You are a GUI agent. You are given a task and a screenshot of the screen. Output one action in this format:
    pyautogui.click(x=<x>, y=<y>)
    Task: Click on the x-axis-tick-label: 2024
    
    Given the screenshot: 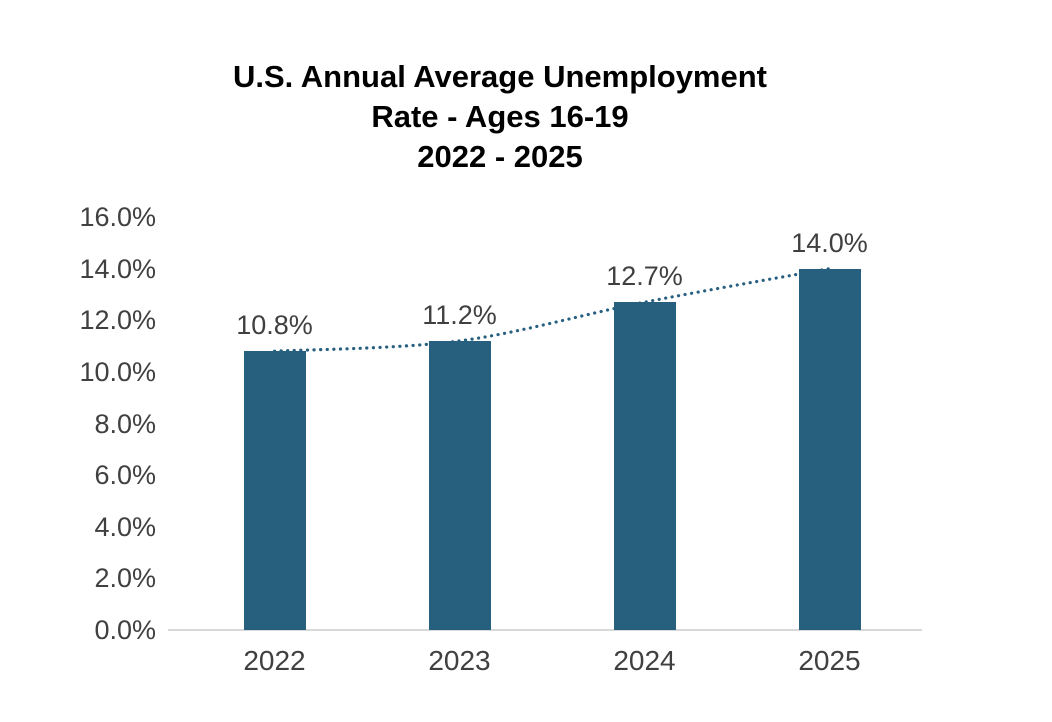 What is the action you would take?
    pyautogui.click(x=644, y=660)
    